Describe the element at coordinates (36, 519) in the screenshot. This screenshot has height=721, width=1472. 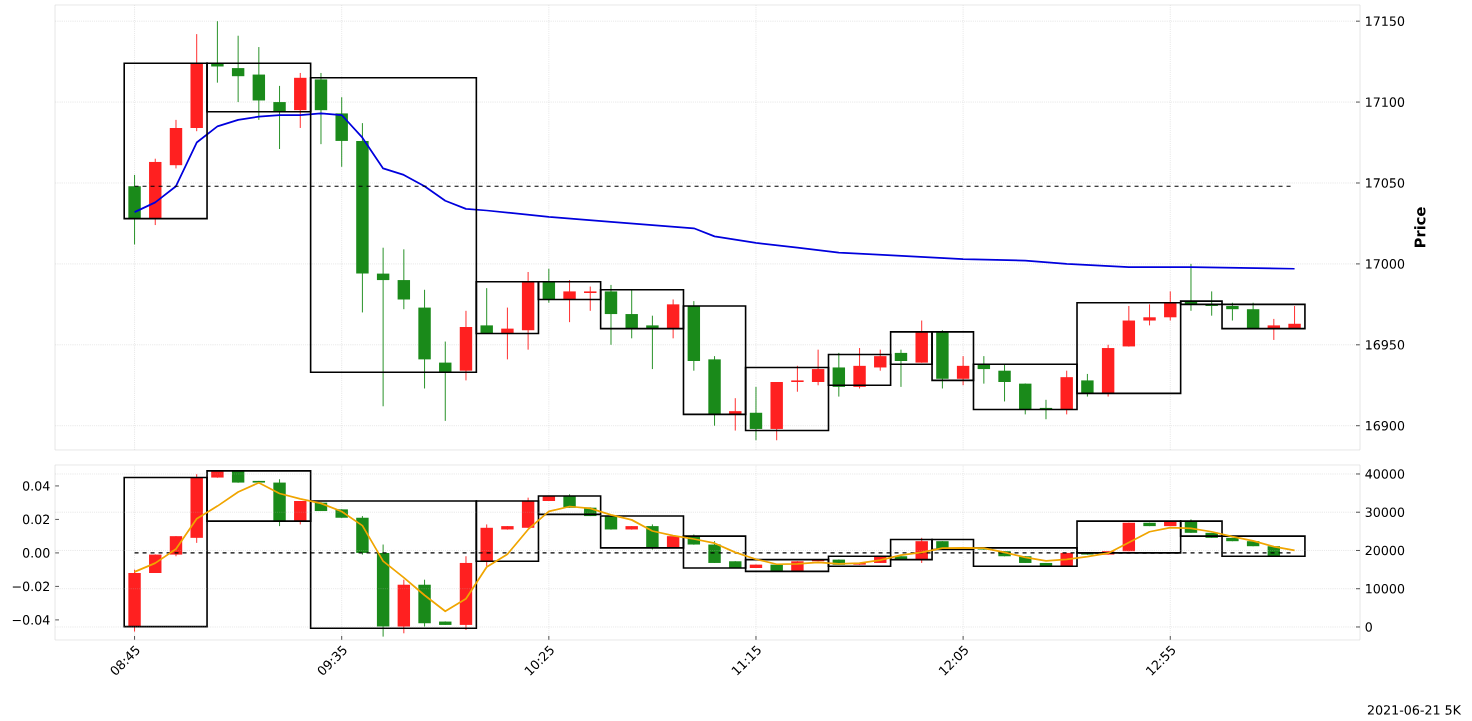
I see `y-tick-label: 0.02` at that location.